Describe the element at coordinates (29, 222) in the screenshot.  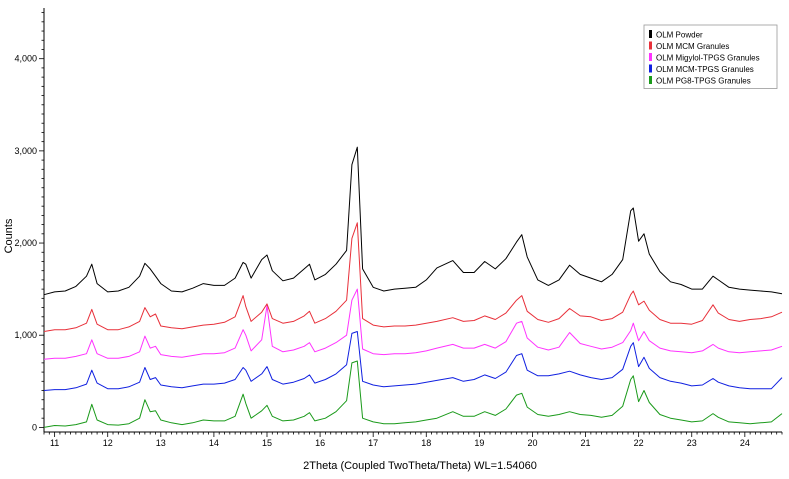
I see `y-axis: 0 1,000 2,000 3,000 4,000` at that location.